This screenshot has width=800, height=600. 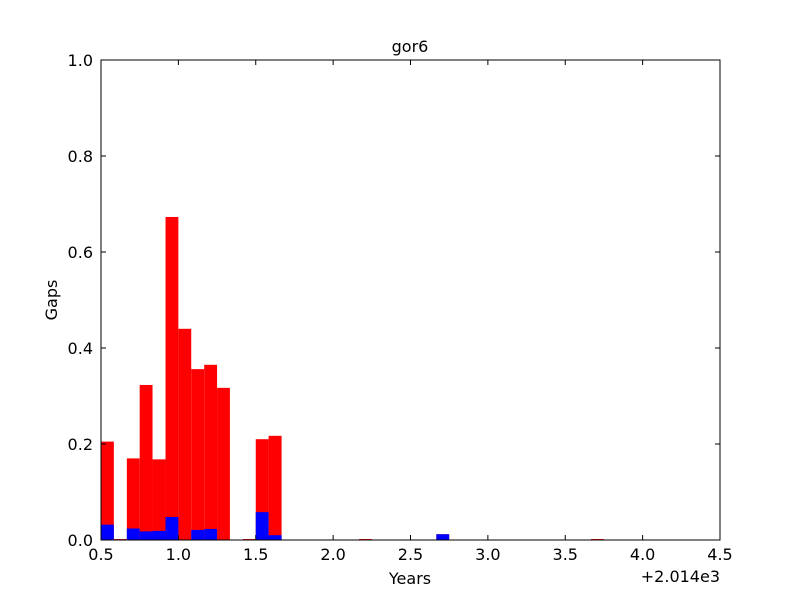 I want to click on x-tick-label: 1.5, so click(x=255, y=554).